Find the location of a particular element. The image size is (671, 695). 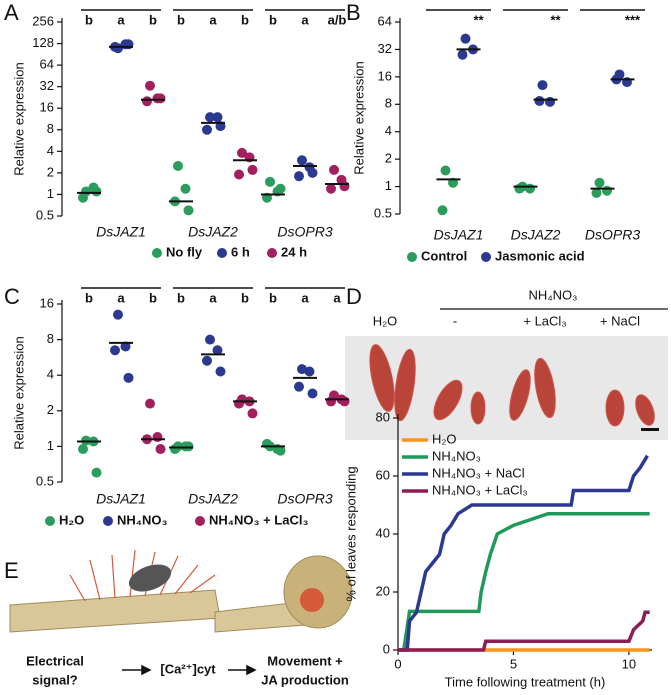

photo-label: + LaCl₃ is located at coordinates (544, 320).